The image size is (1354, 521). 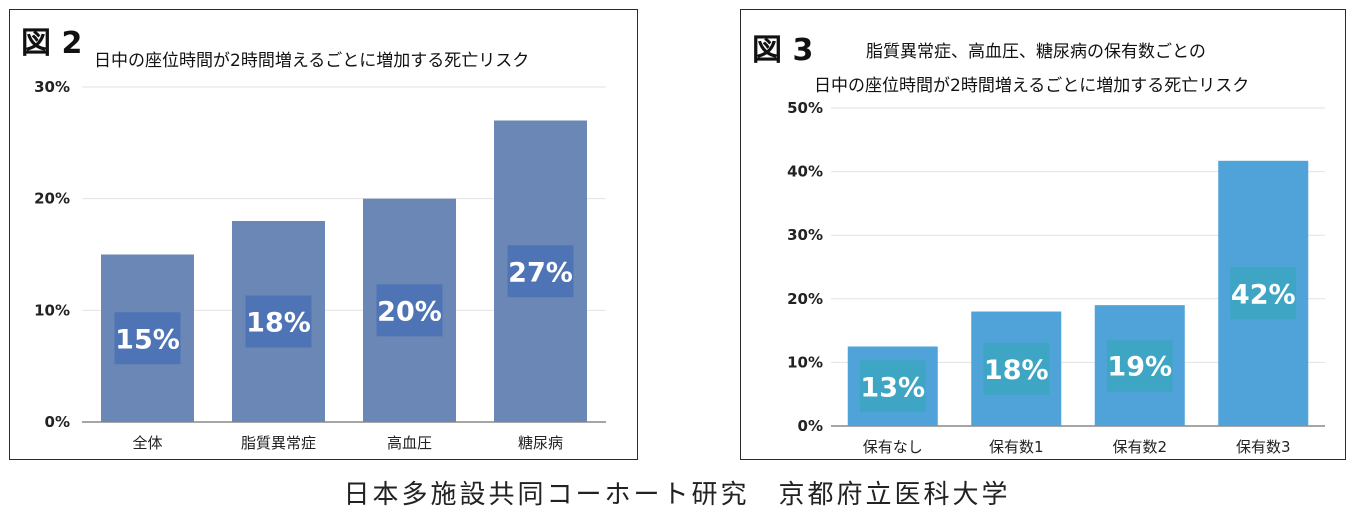 I want to click on figure-3-title-line-2: 日中の座位時間が2時間増えるごとに増加する死亡リスク, so click(x=1032, y=86).